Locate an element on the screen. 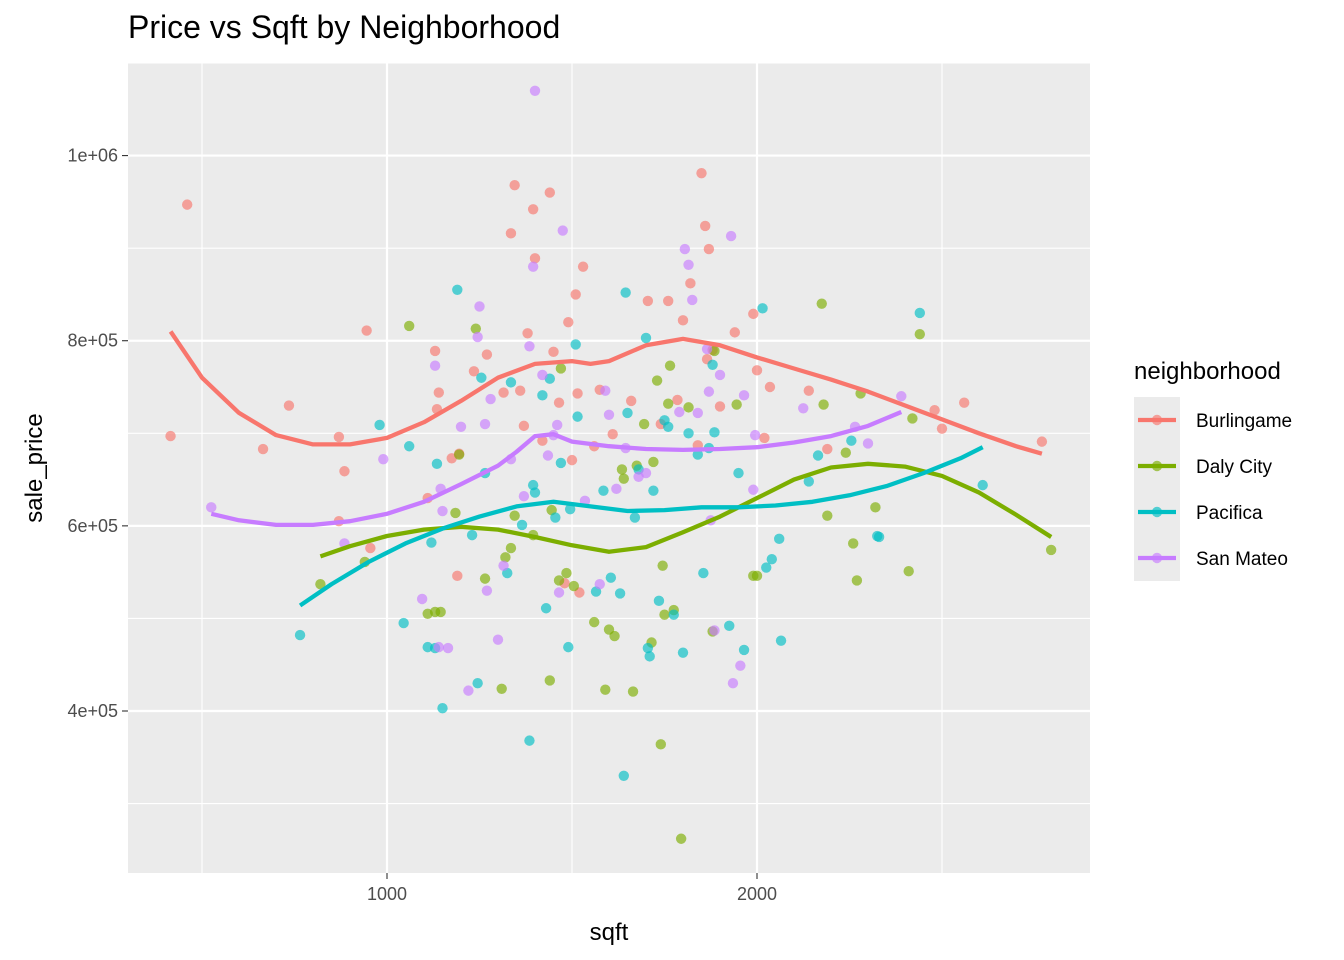 Image resolution: width=1344 pixels, height=960 pixels. legend-label: San Mateo is located at coordinates (1242, 559).